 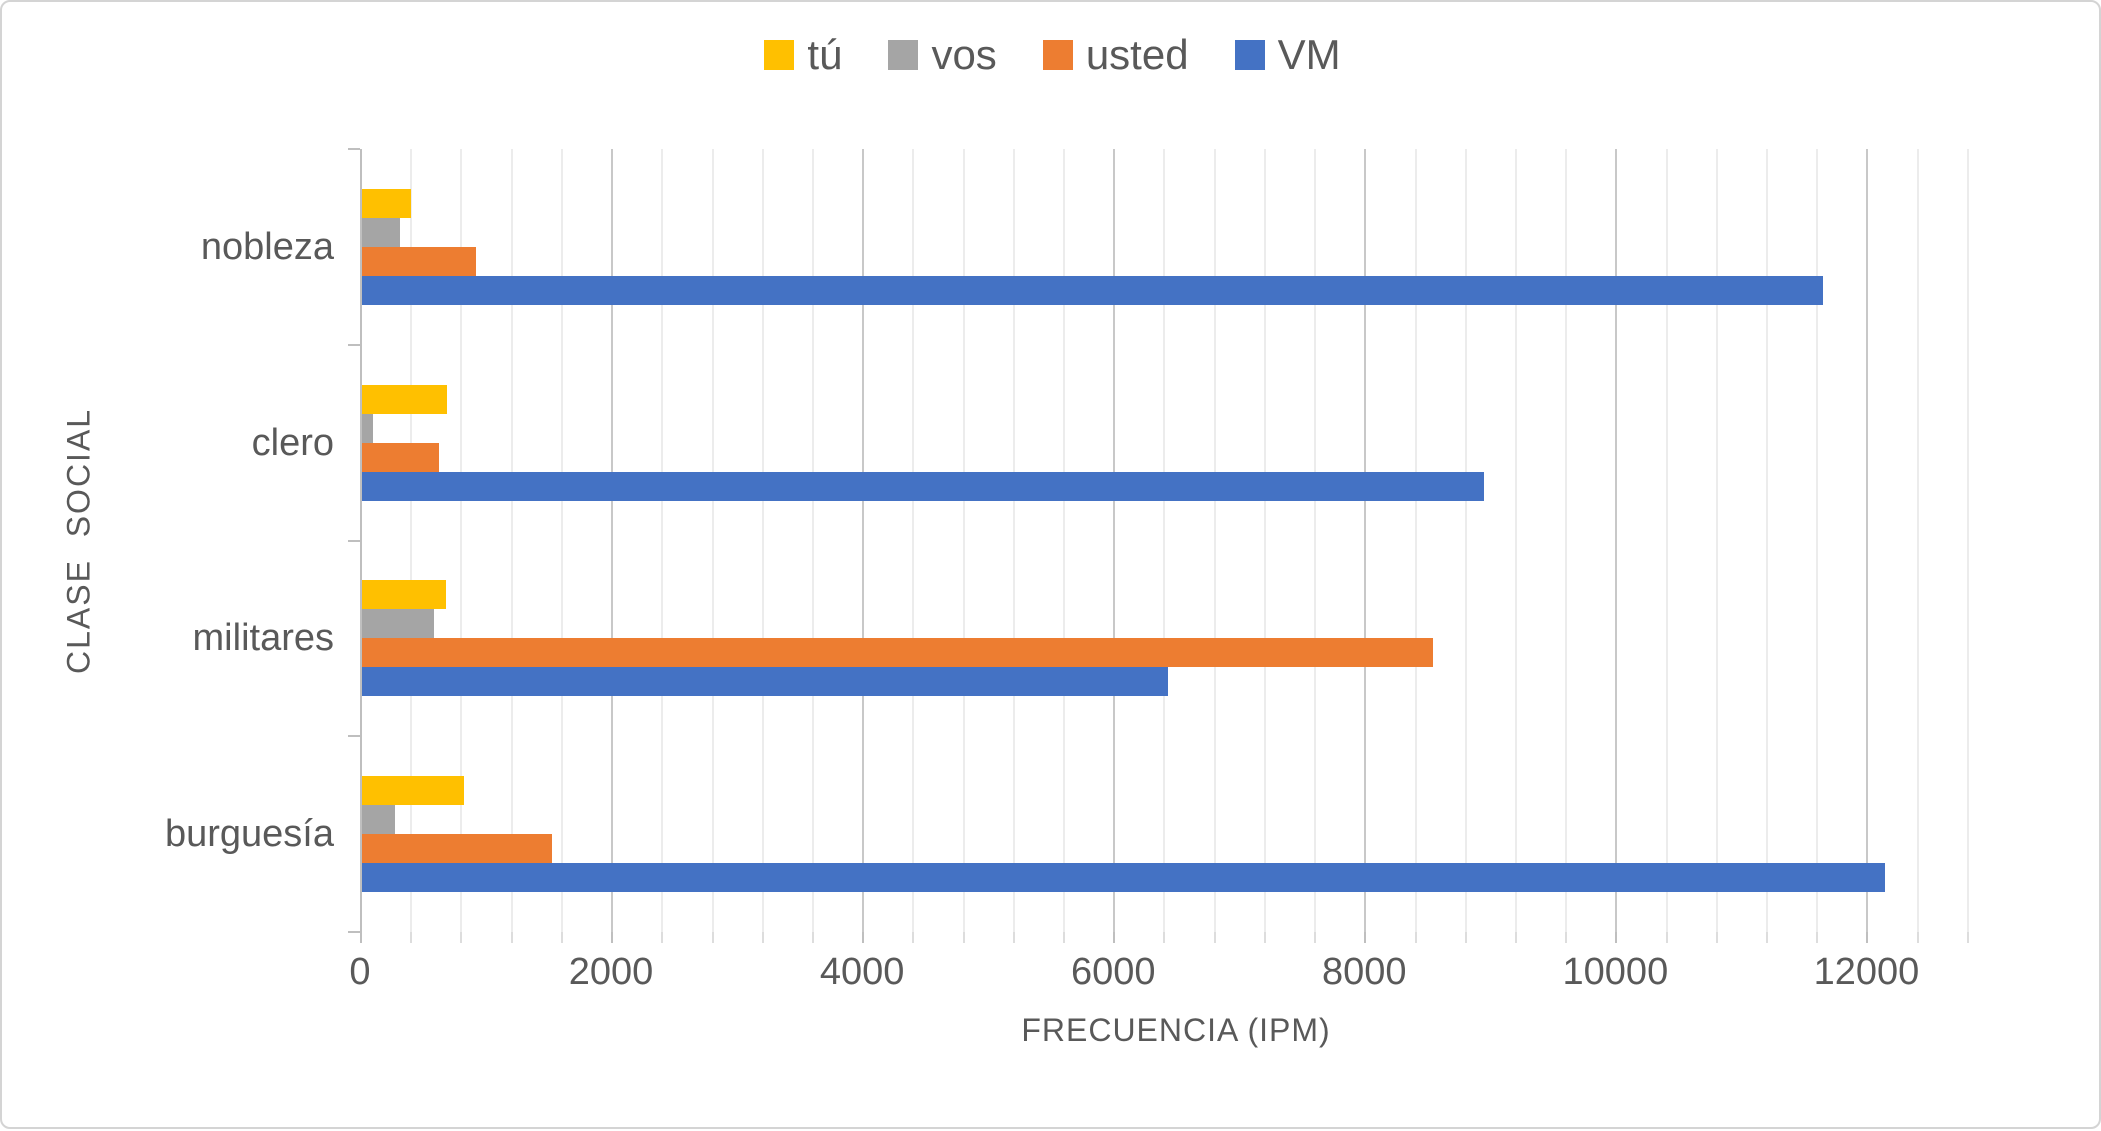 I want to click on bar-tu-clero, so click(x=404, y=399).